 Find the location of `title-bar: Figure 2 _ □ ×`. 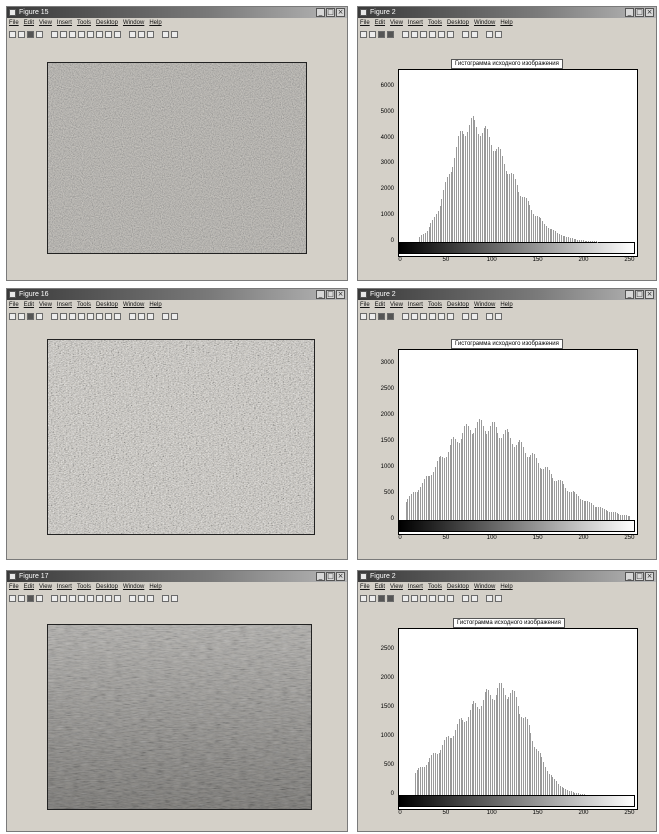

title-bar: Figure 2 _ □ × is located at coordinates (507, 12).